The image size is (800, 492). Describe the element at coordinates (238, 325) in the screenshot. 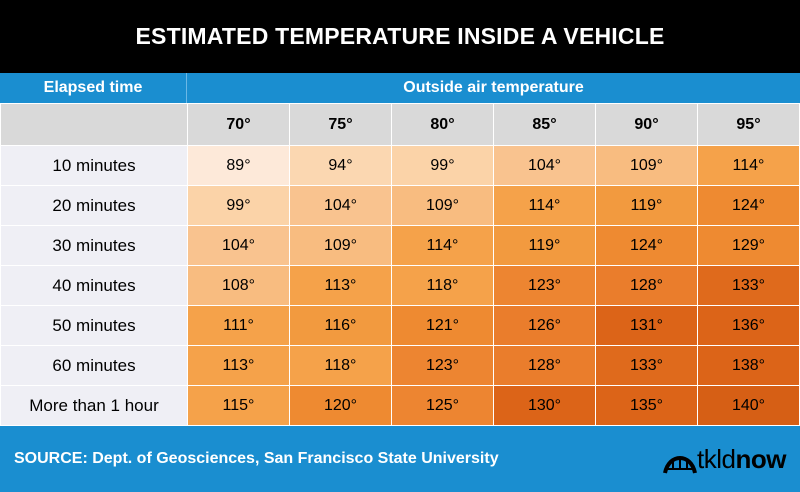

I see `temperature-cell: 111°` at that location.